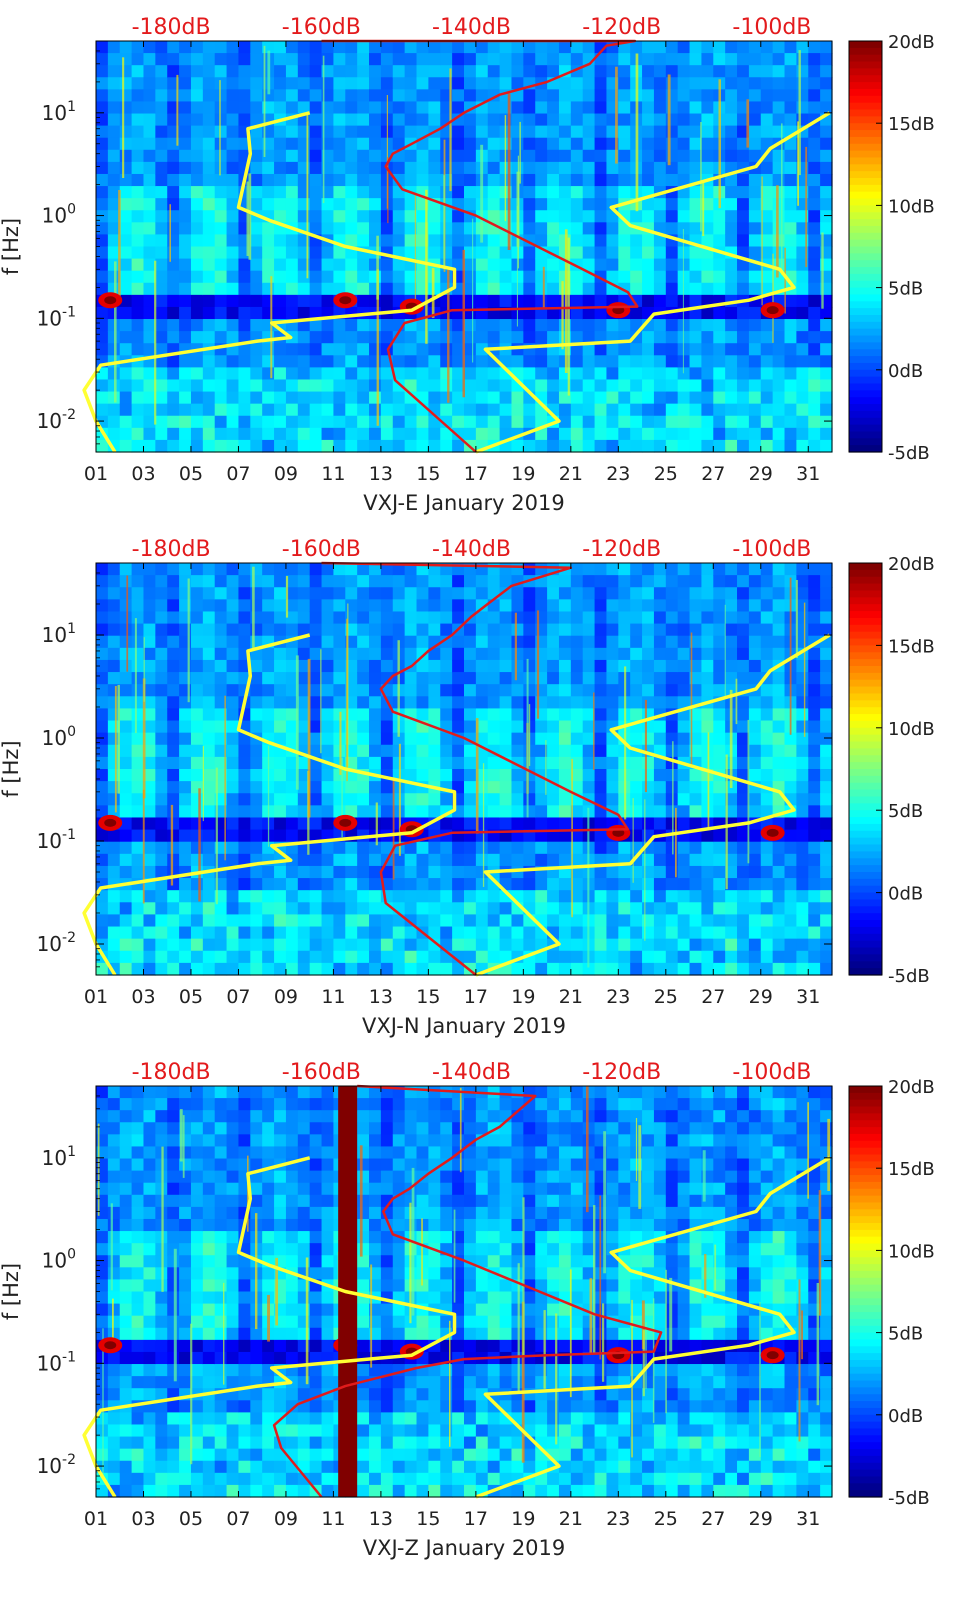  What do you see at coordinates (464, 1548) in the screenshot?
I see `x-axis-label: VXJ-Z January 2019` at bounding box center [464, 1548].